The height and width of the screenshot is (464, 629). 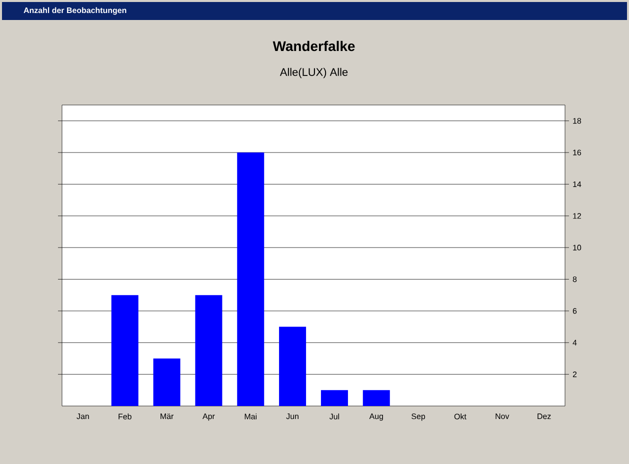 What do you see at coordinates (313, 46) in the screenshot?
I see `chart-title: Wanderfalke` at bounding box center [313, 46].